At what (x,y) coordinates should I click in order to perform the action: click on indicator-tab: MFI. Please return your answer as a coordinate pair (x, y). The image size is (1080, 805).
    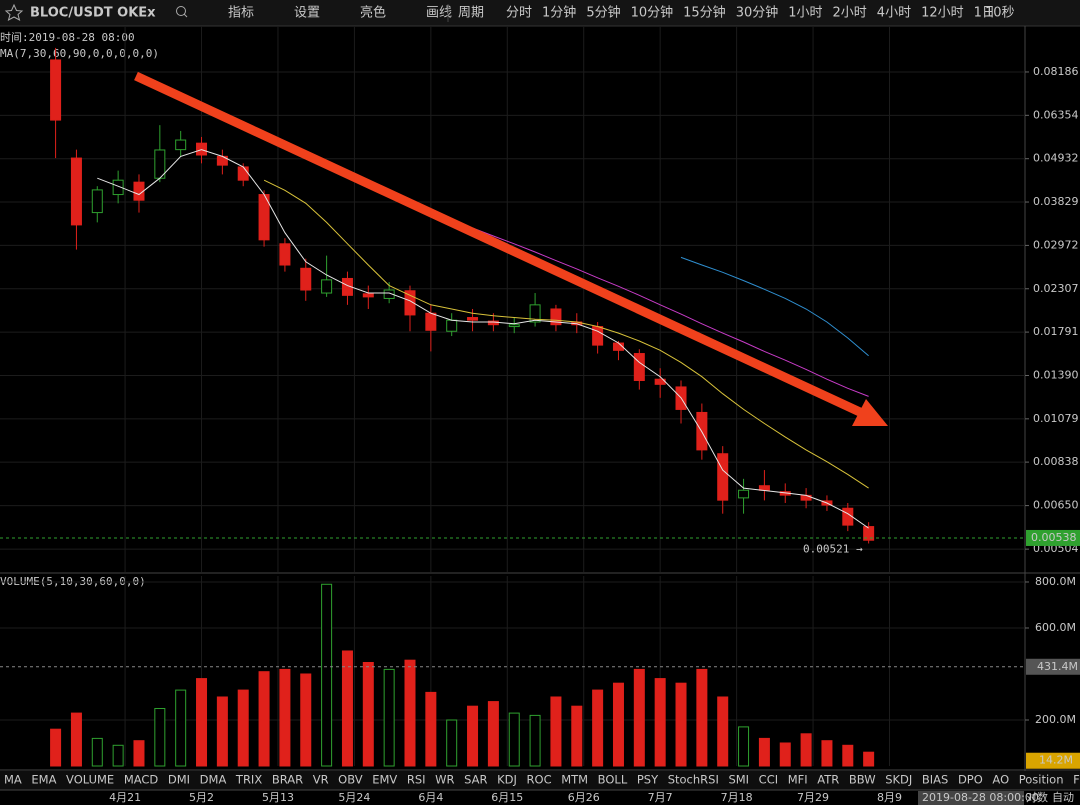
    Looking at the image, I should click on (798, 780).